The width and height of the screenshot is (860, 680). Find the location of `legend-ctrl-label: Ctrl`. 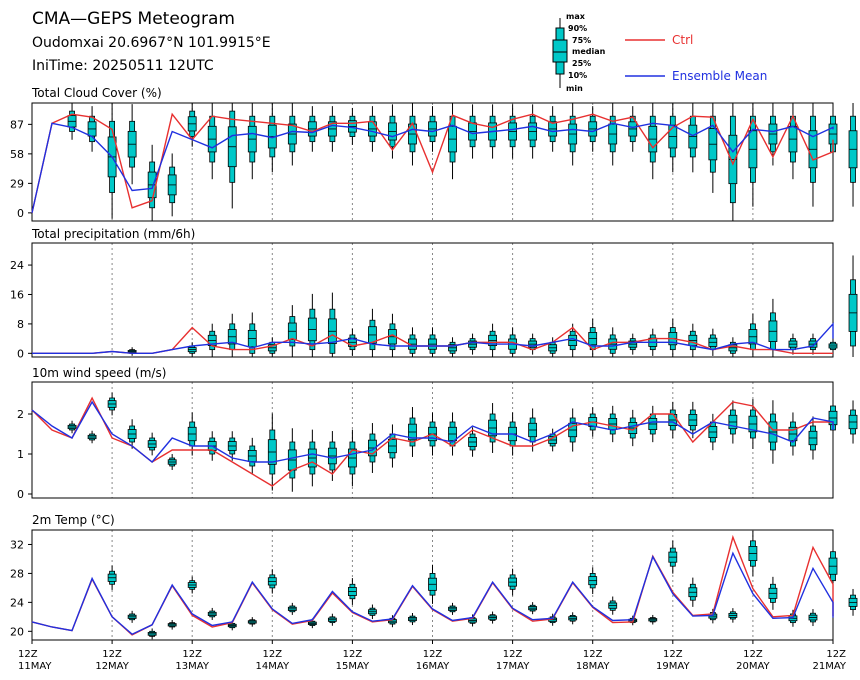

legend-ctrl-label: Ctrl is located at coordinates (682, 40).